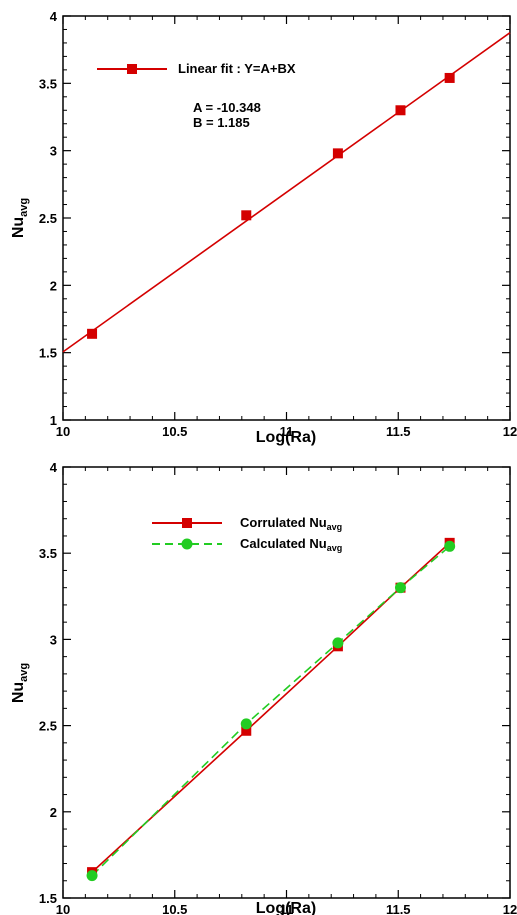  What do you see at coordinates (221, 122) in the screenshot?
I see `annotation-b: B = 1.185` at bounding box center [221, 122].